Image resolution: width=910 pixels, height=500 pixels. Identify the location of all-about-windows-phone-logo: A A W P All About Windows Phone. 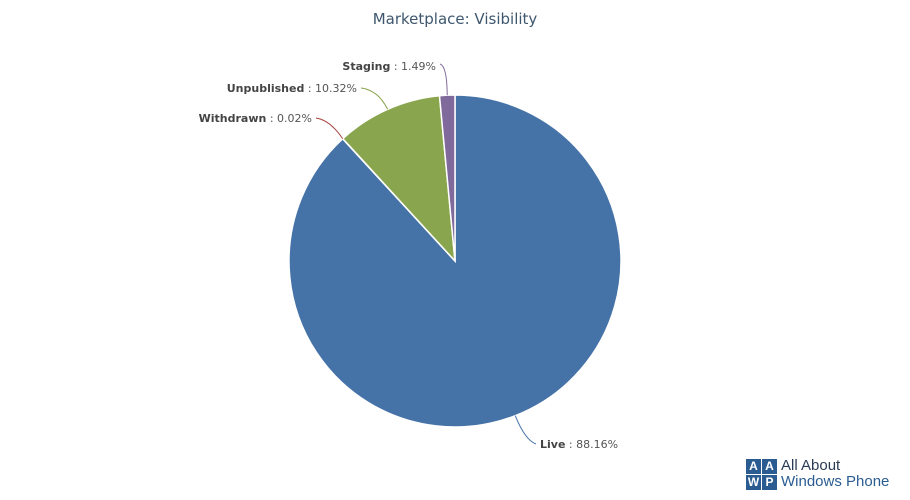
(817, 474).